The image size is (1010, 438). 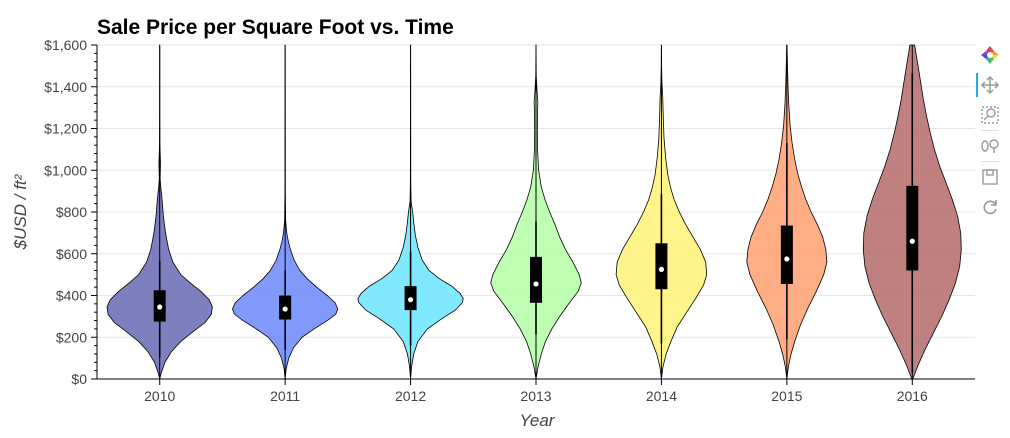 I want to click on violin-2016, so click(x=912, y=212).